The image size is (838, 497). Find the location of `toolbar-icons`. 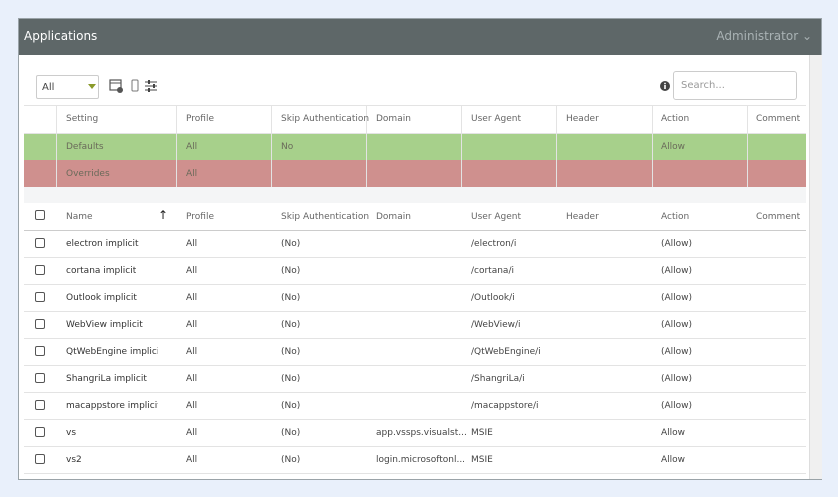

toolbar-icons is located at coordinates (134, 86).